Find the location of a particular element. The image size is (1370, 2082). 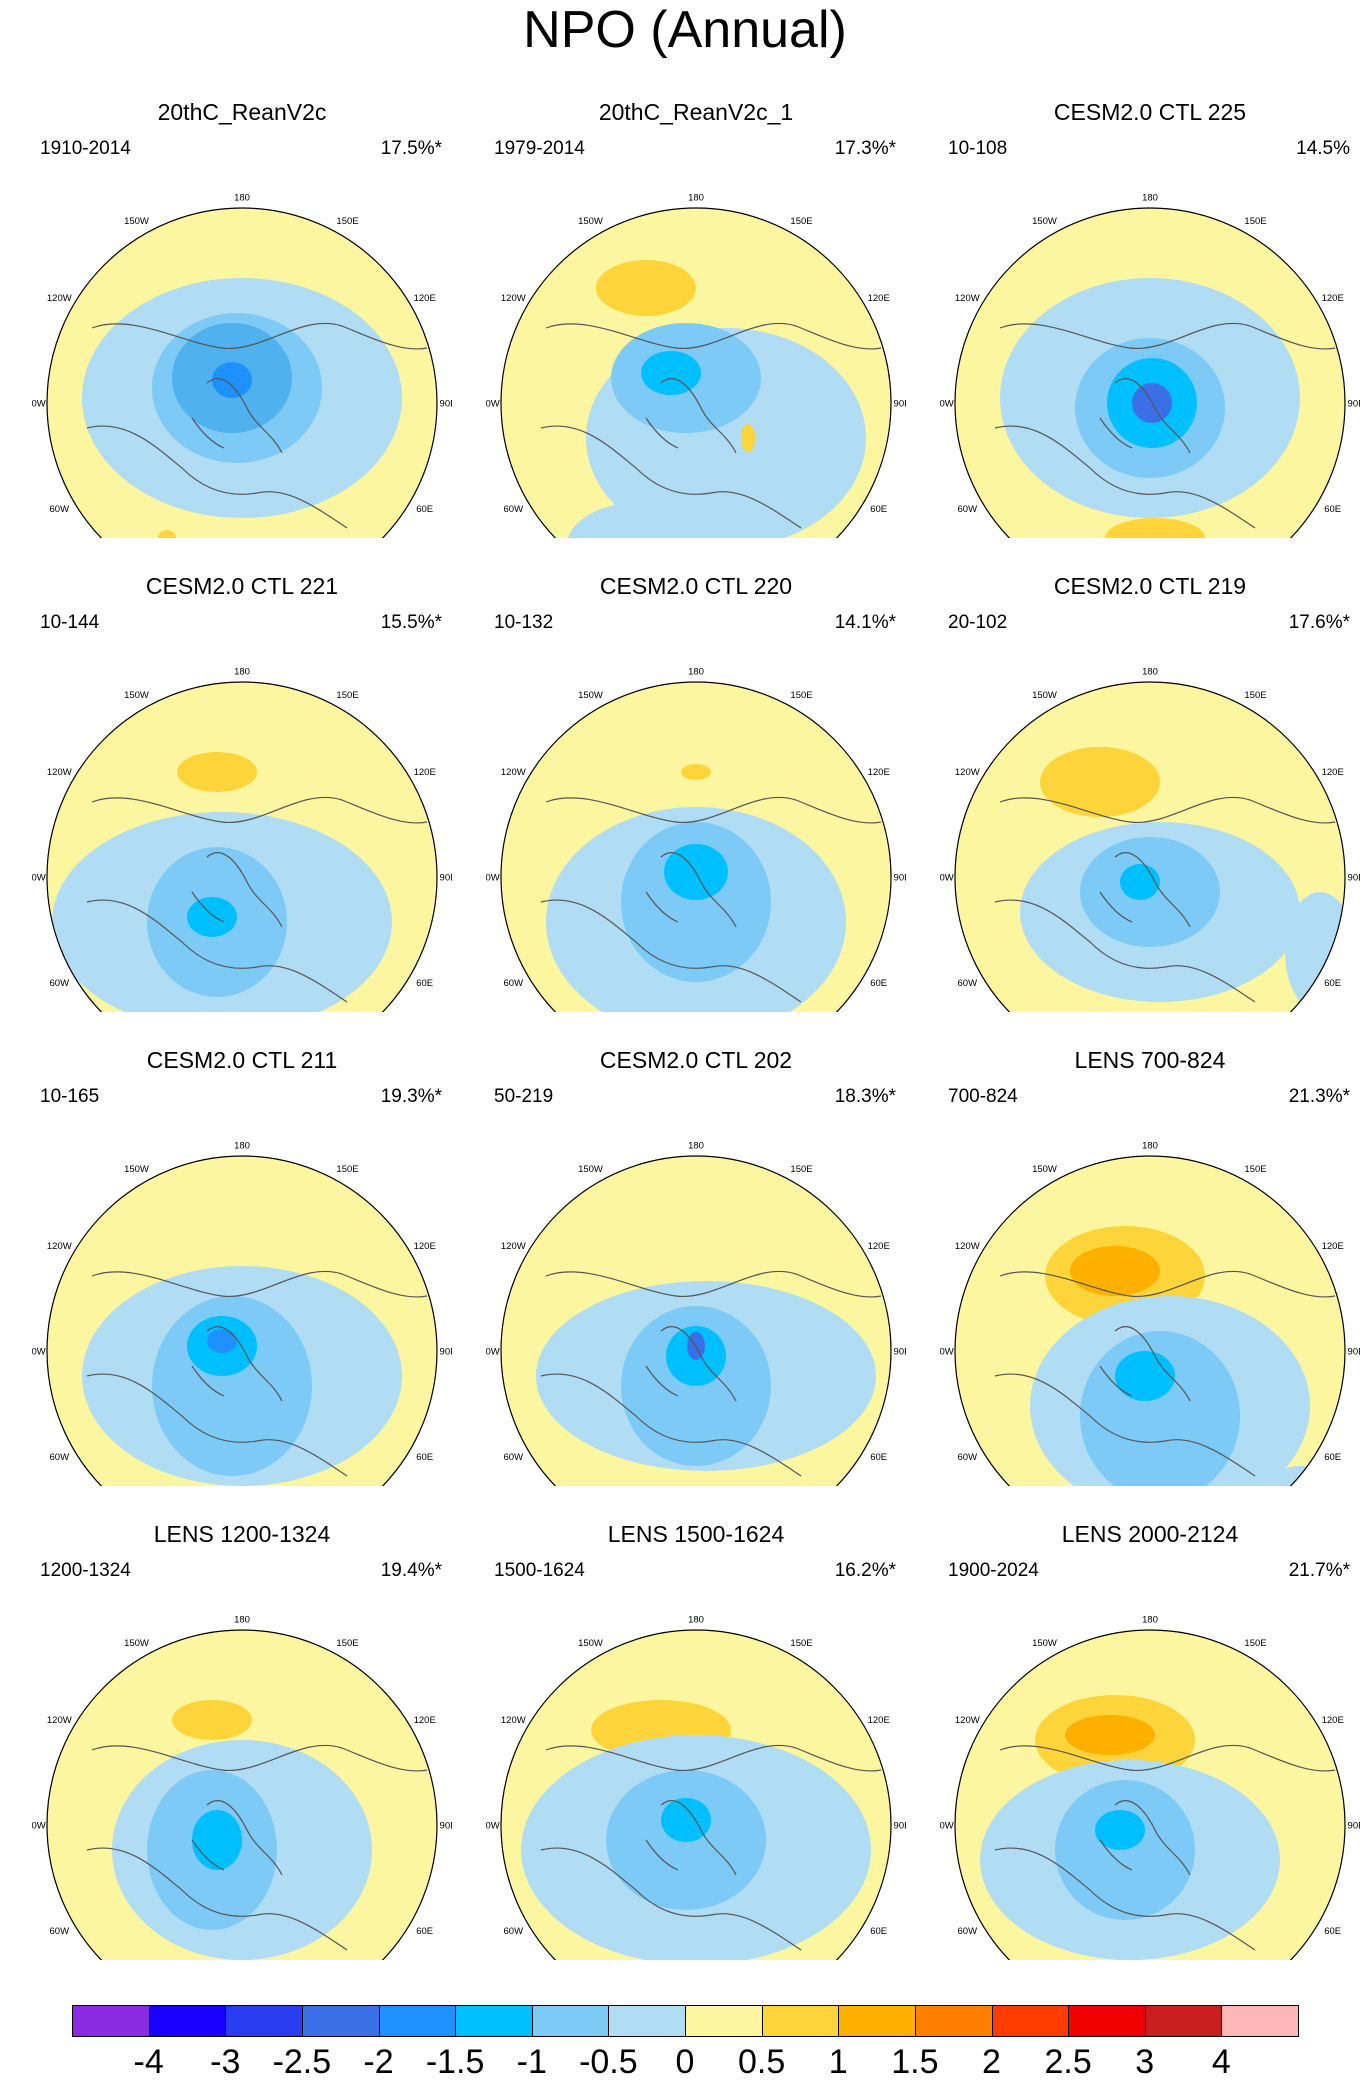

panel-years: 1910-2014 is located at coordinates (85, 148).